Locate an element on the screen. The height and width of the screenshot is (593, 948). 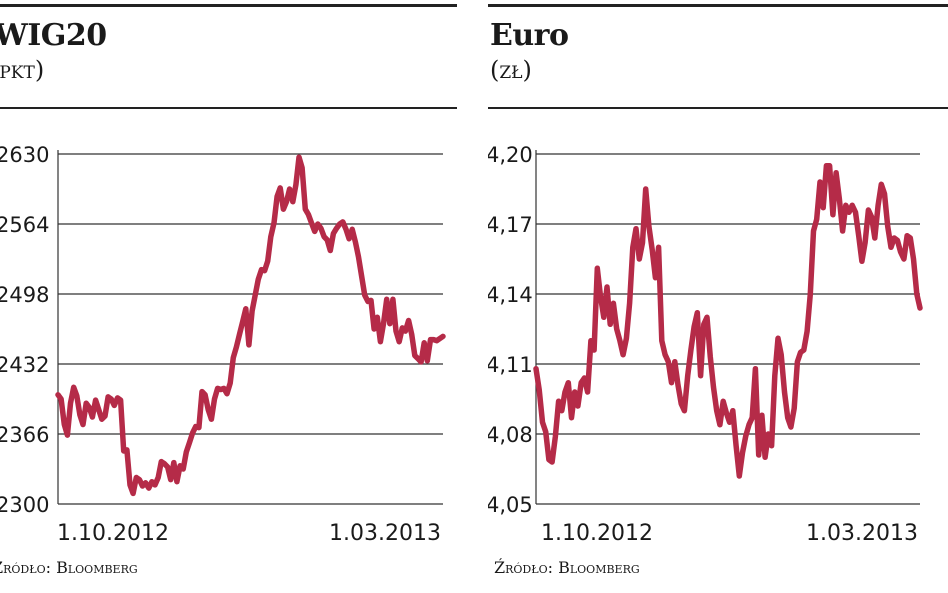
chart-title: Euro is located at coordinates (529, 35).